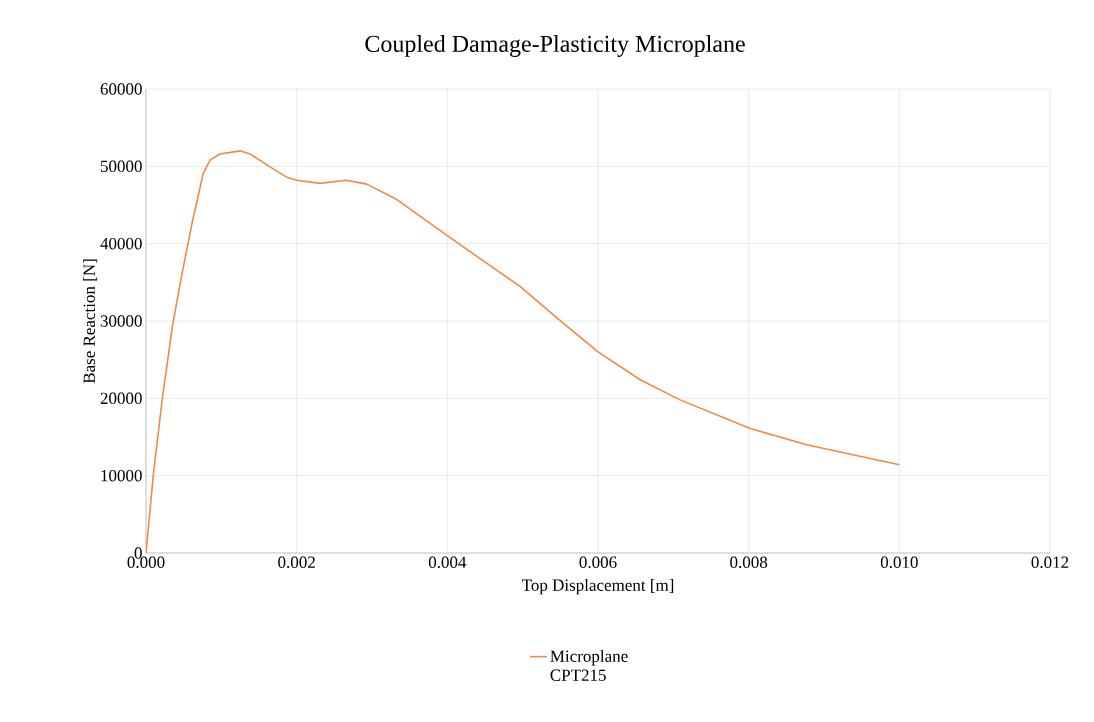  I want to click on y-axis-title: Base Reaction [N], so click(90, 321).